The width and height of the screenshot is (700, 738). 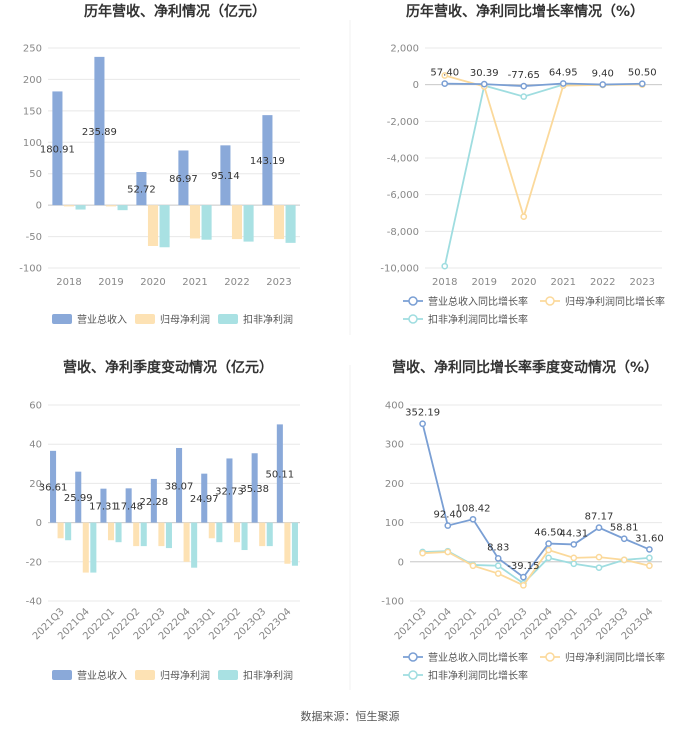 I want to click on annual-y-tick: 150, so click(x=32, y=111).